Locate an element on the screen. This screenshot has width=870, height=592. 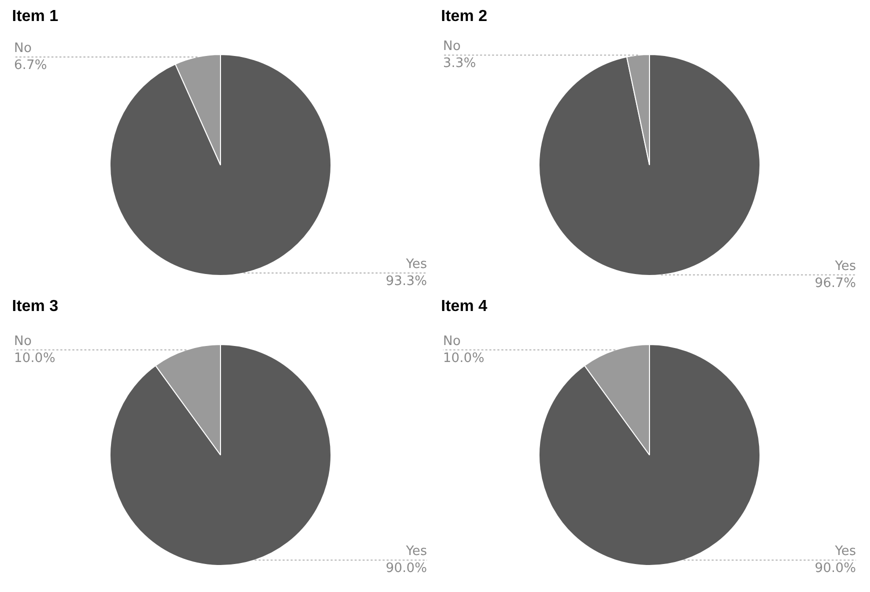
chart-title: Item 3 is located at coordinates (35, 307).